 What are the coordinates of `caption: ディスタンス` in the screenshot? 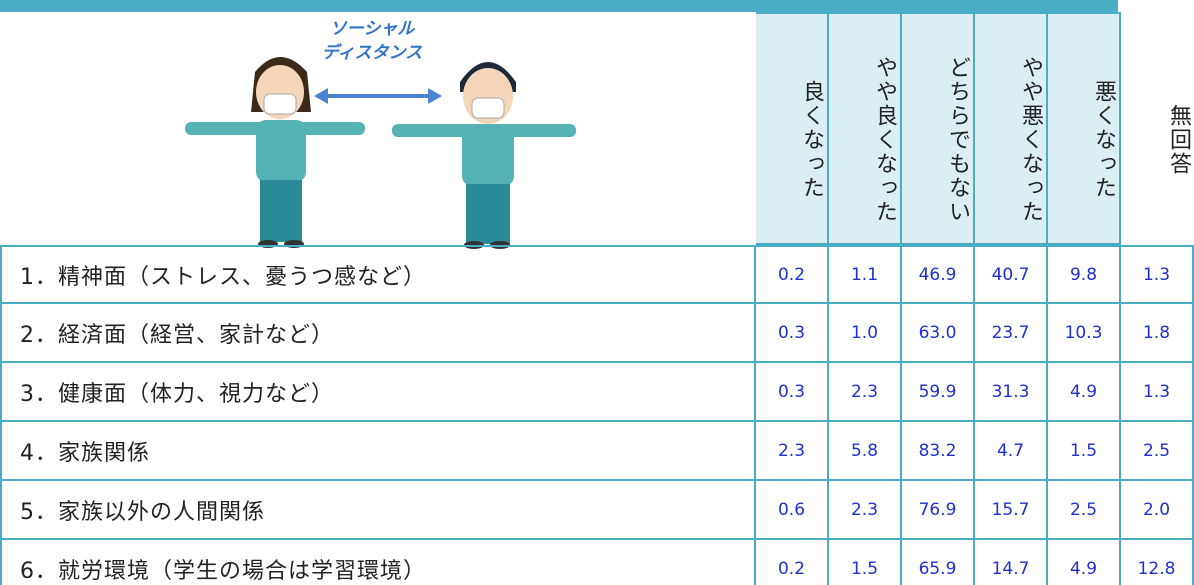 It's located at (372, 53).